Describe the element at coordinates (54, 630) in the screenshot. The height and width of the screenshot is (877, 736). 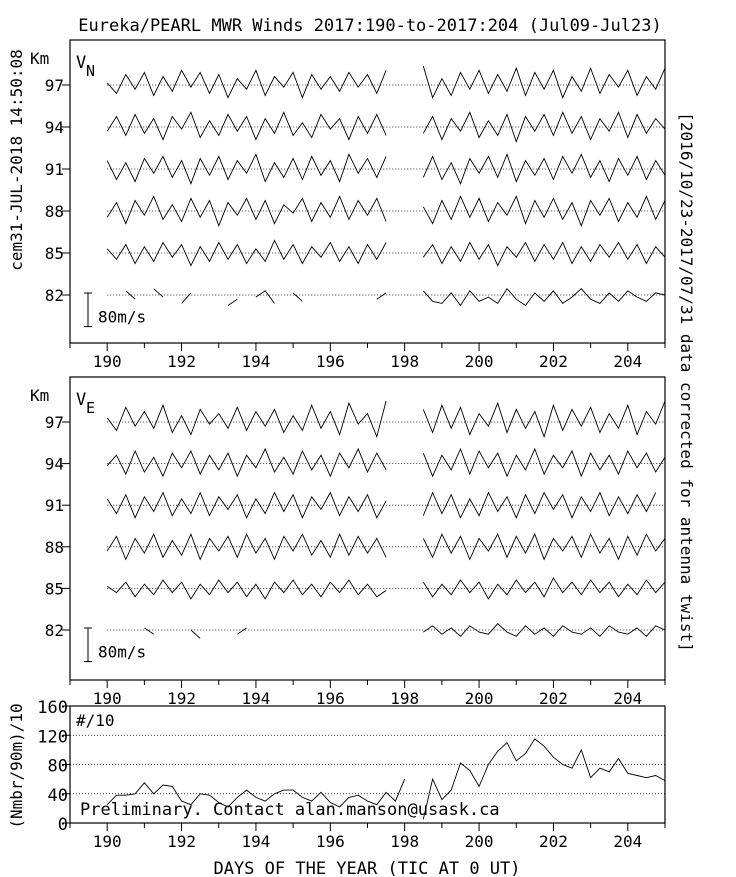
I see `ve-y-tick-label: 82` at that location.